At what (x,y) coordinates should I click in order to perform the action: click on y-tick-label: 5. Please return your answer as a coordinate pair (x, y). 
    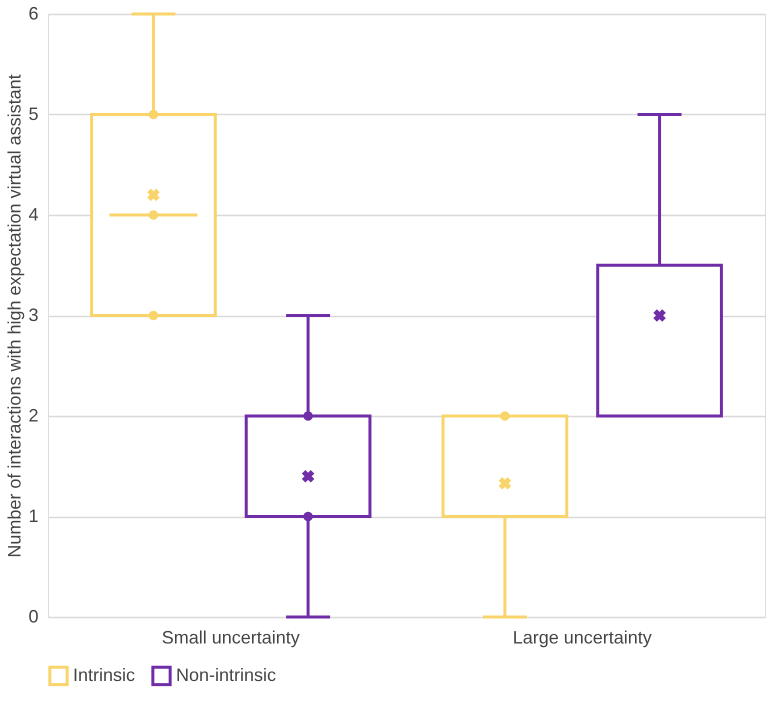
    Looking at the image, I should click on (33, 114).